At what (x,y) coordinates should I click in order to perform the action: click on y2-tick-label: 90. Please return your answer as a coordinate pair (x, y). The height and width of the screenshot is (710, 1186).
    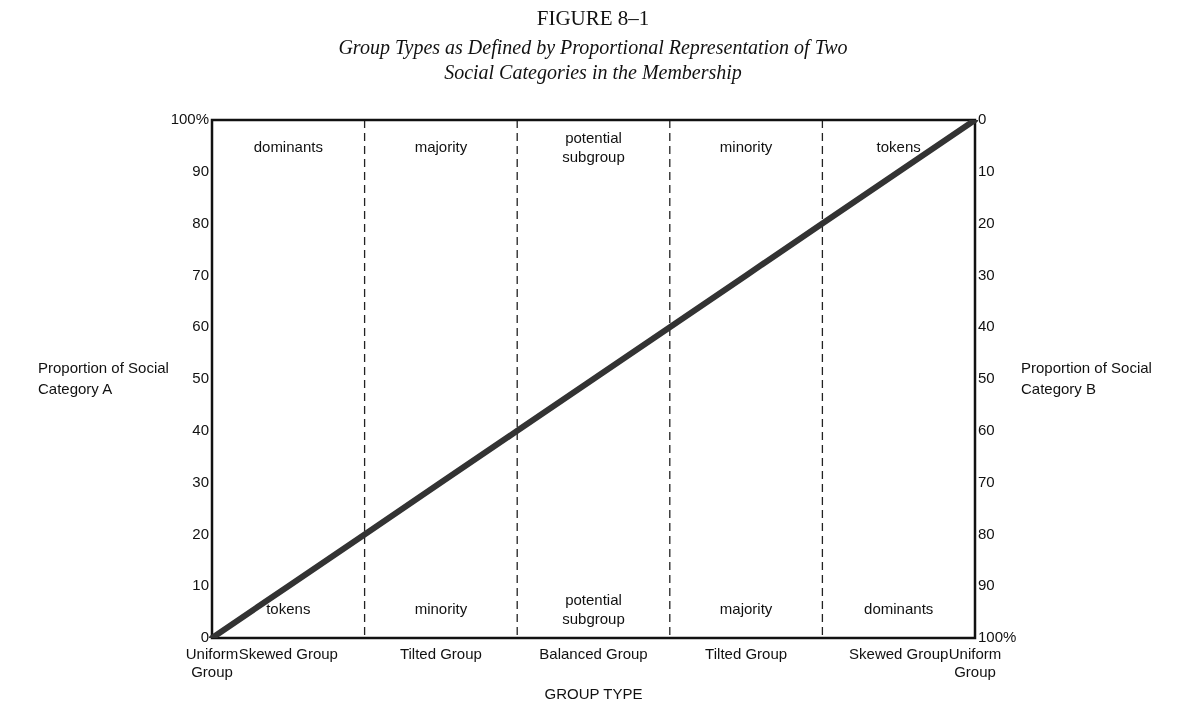
    Looking at the image, I should click on (986, 585).